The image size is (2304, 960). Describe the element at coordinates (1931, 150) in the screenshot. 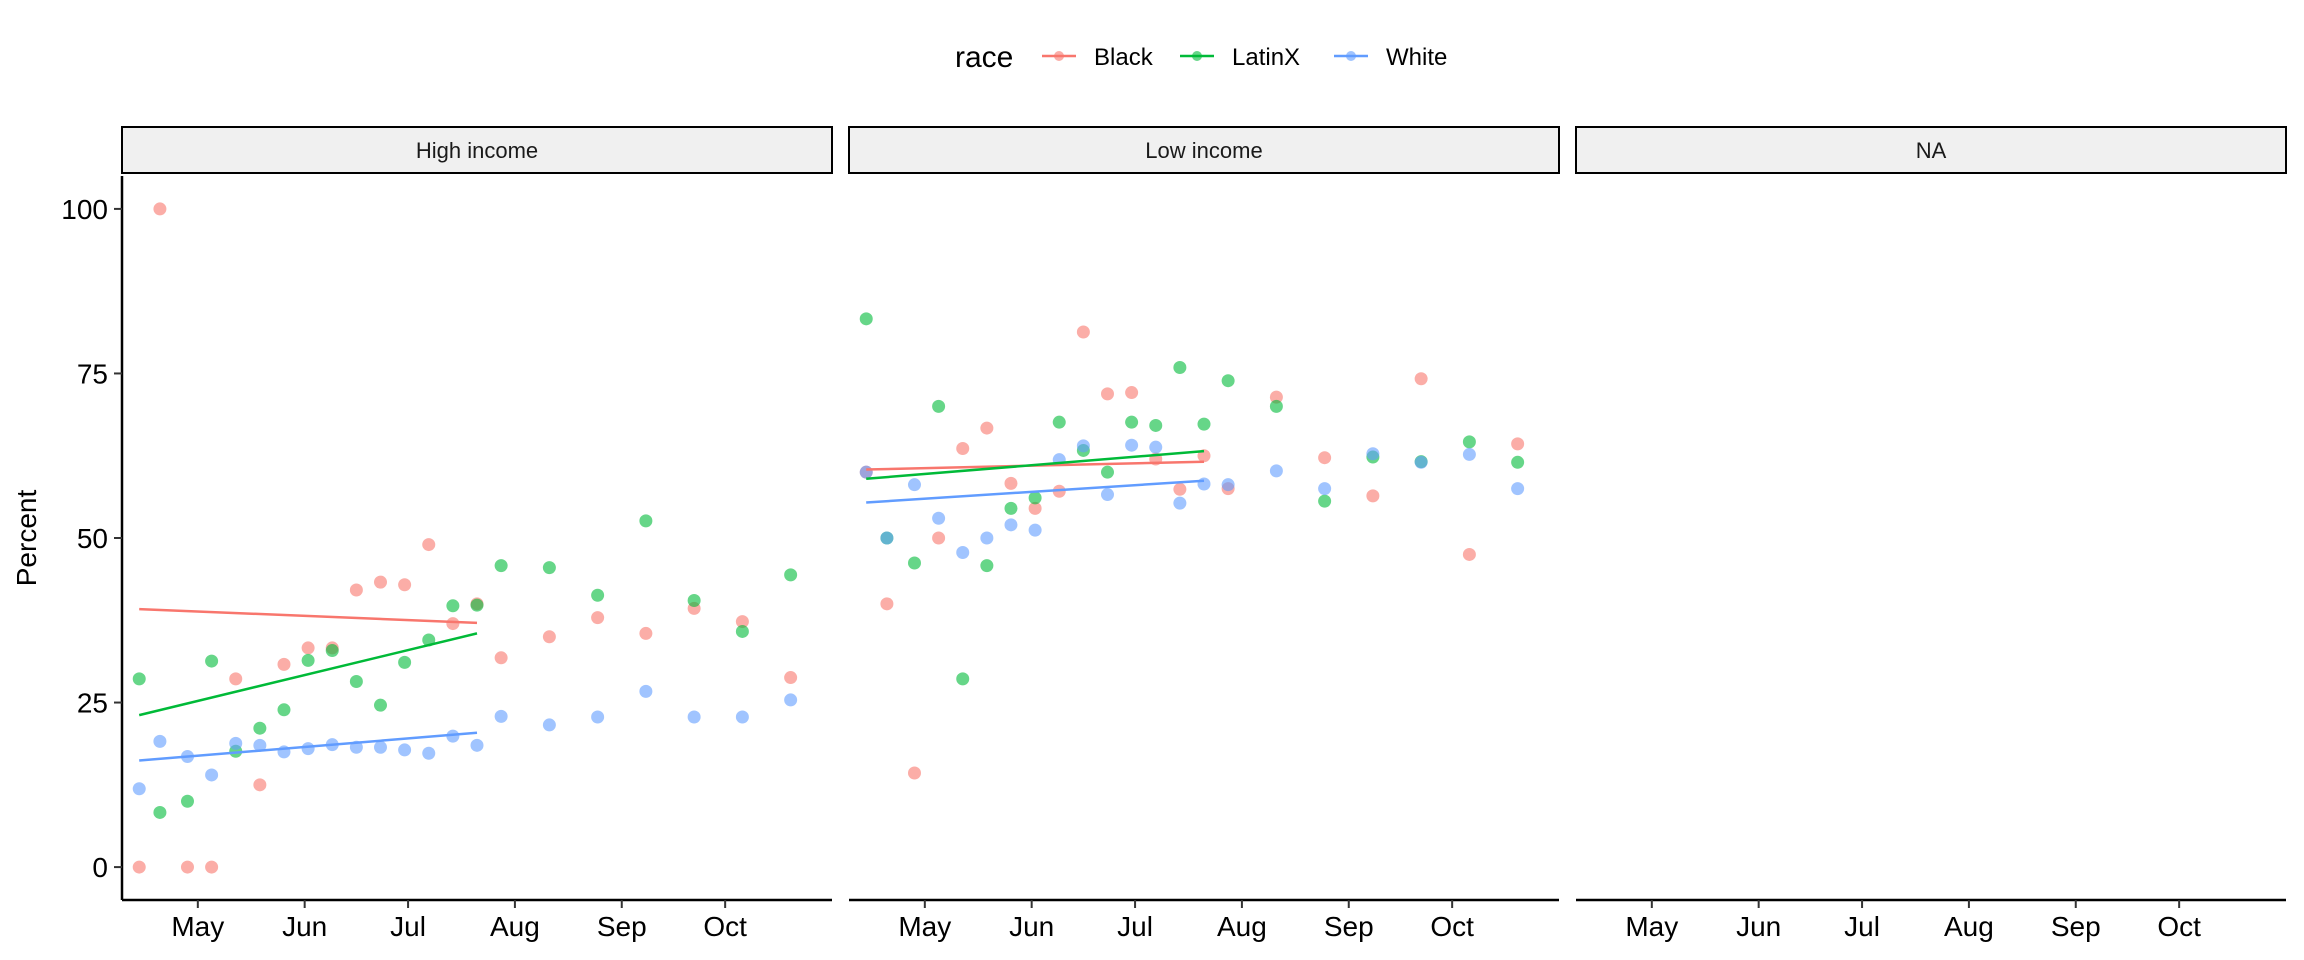

I see `facet-strip-label: NA` at that location.